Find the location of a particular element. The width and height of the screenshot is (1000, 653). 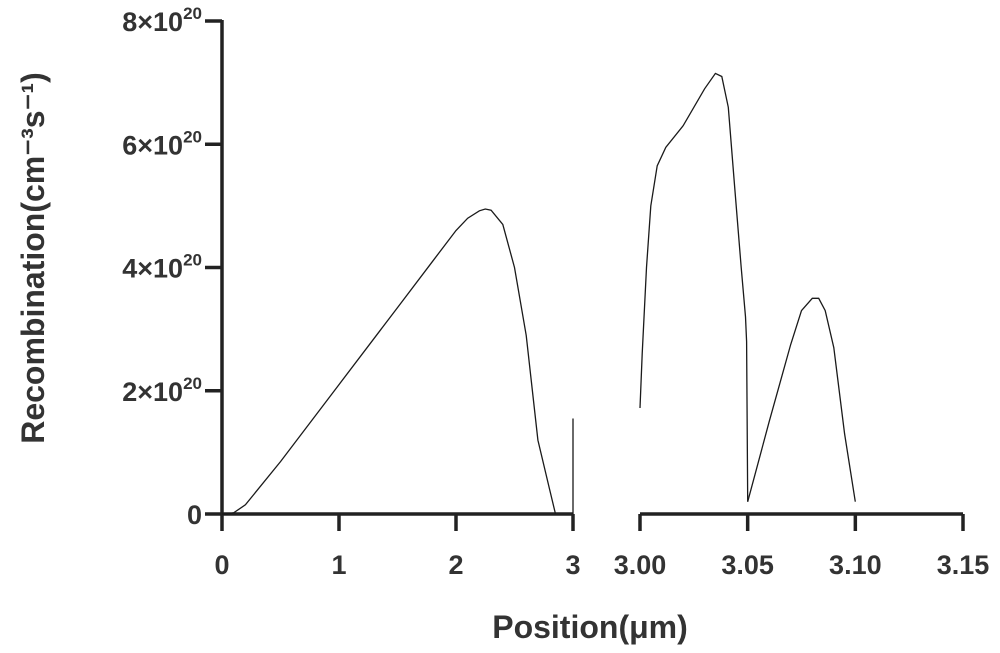

x-tick-label: 0 is located at coordinates (221, 565).